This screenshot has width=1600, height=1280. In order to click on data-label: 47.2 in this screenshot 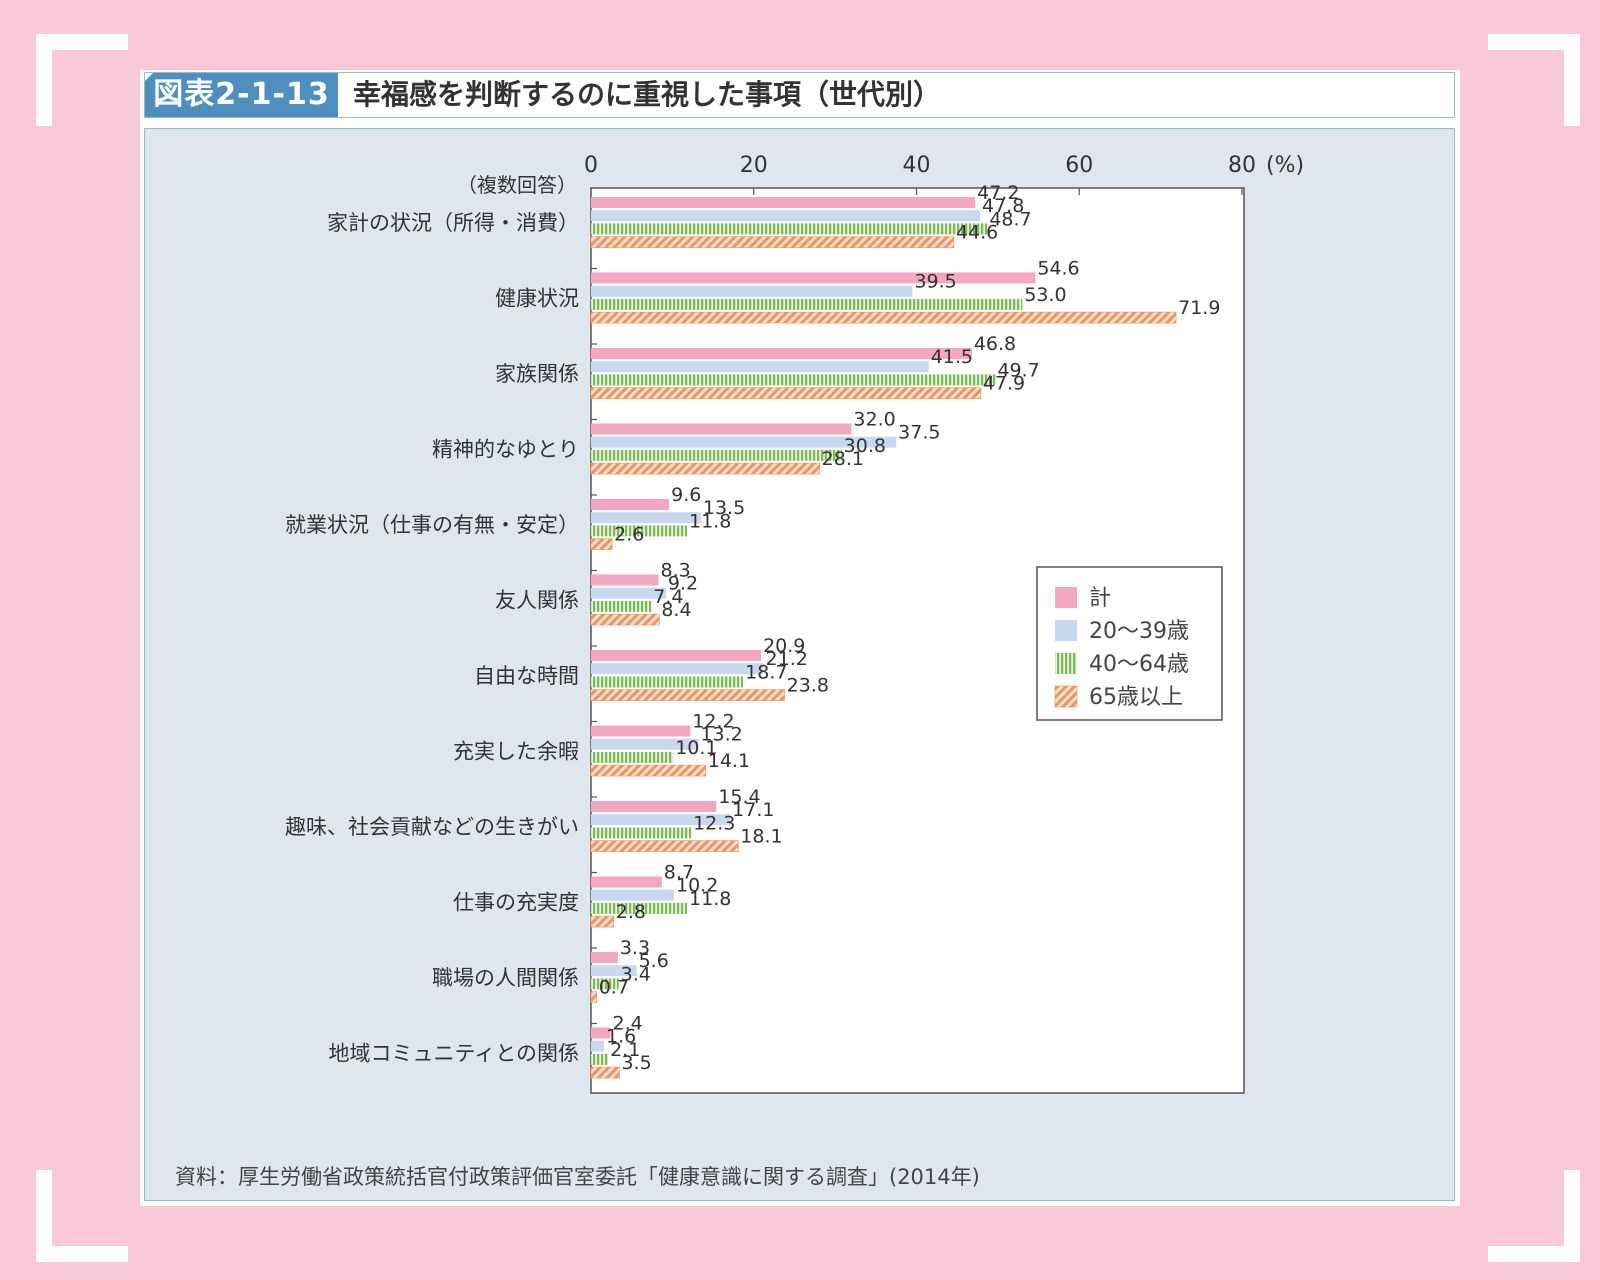, I will do `click(998, 193)`.